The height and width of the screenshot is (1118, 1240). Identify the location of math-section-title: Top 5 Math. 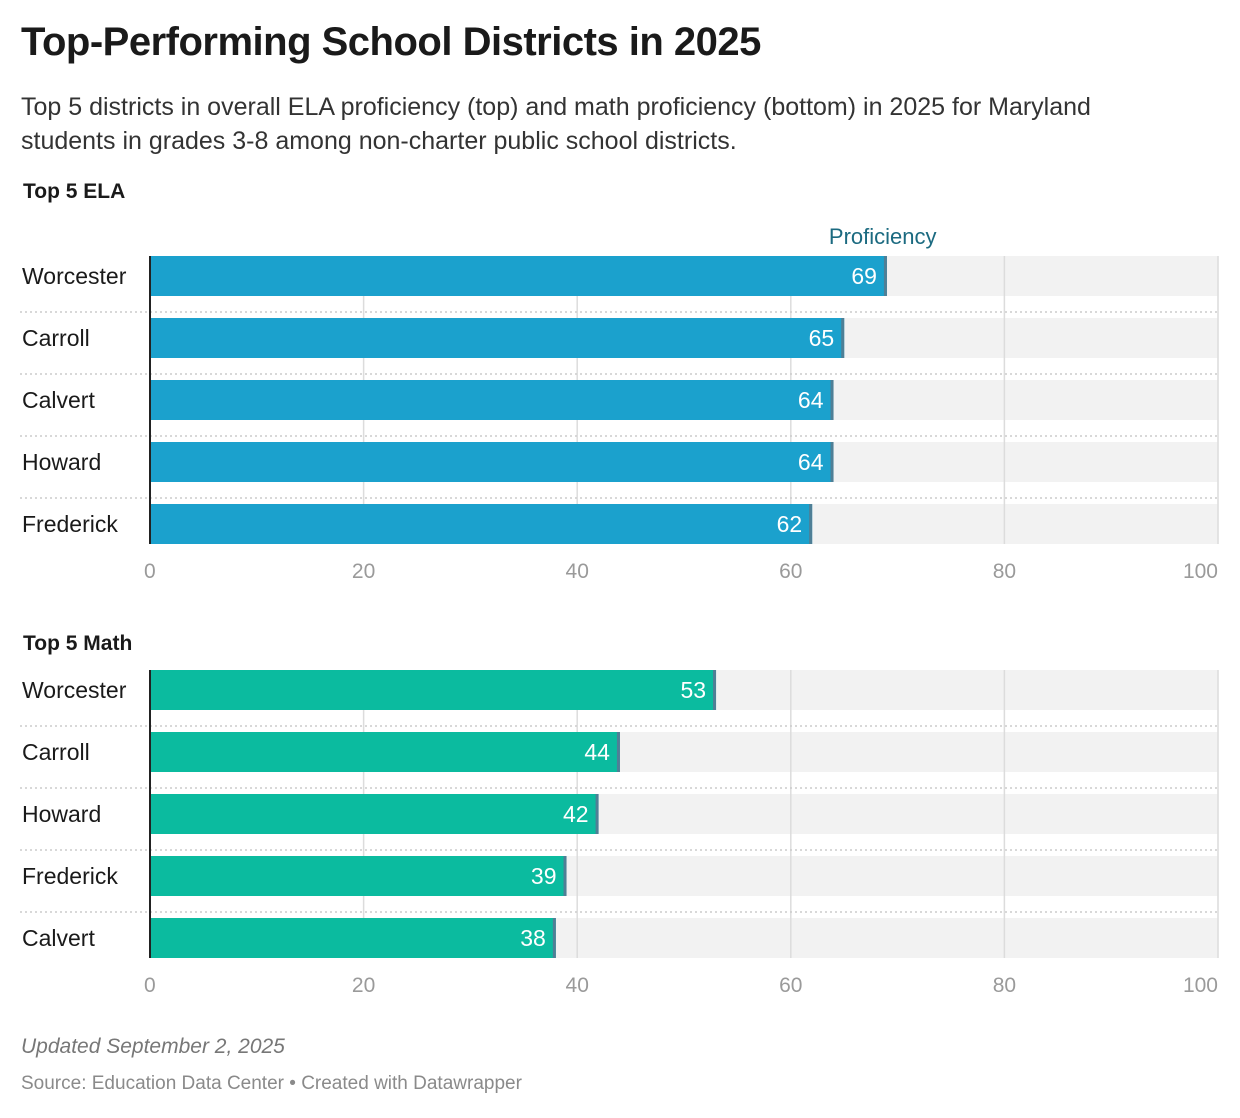
(78, 643).